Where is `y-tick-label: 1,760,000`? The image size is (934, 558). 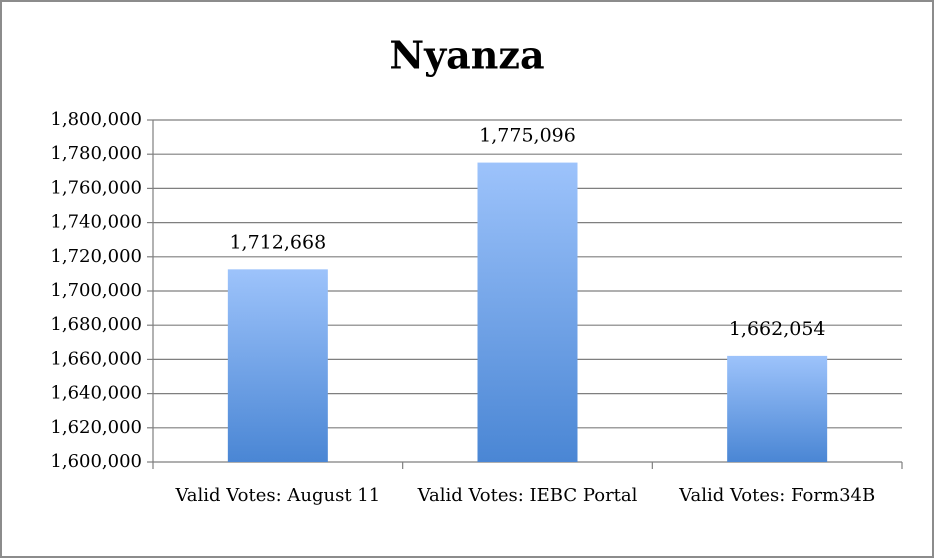 y-tick-label: 1,760,000 is located at coordinates (96, 187).